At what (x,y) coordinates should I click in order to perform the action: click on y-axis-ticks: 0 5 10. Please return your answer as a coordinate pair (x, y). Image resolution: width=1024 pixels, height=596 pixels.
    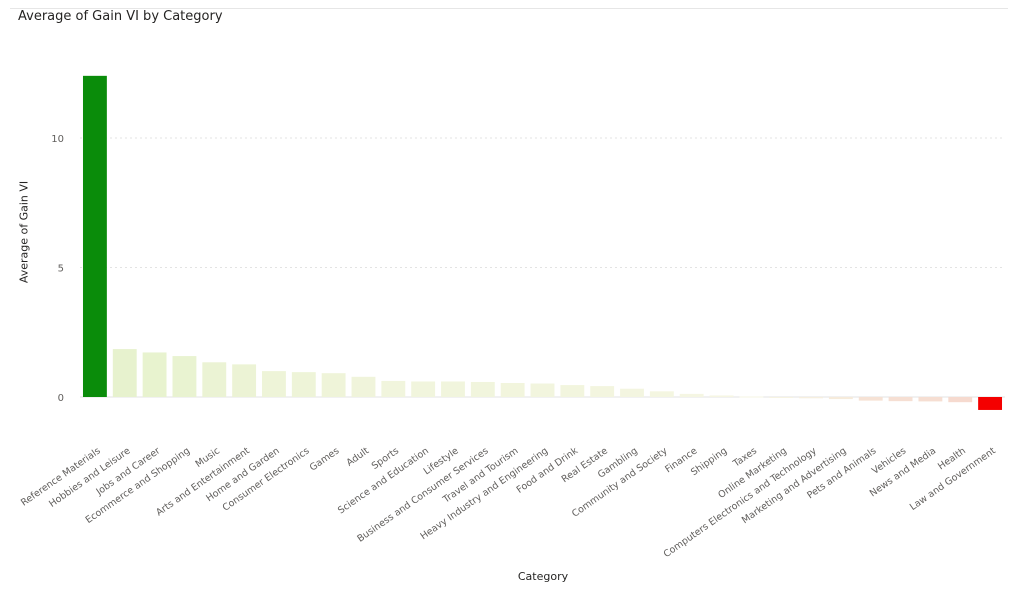
    Looking at the image, I should click on (57, 269).